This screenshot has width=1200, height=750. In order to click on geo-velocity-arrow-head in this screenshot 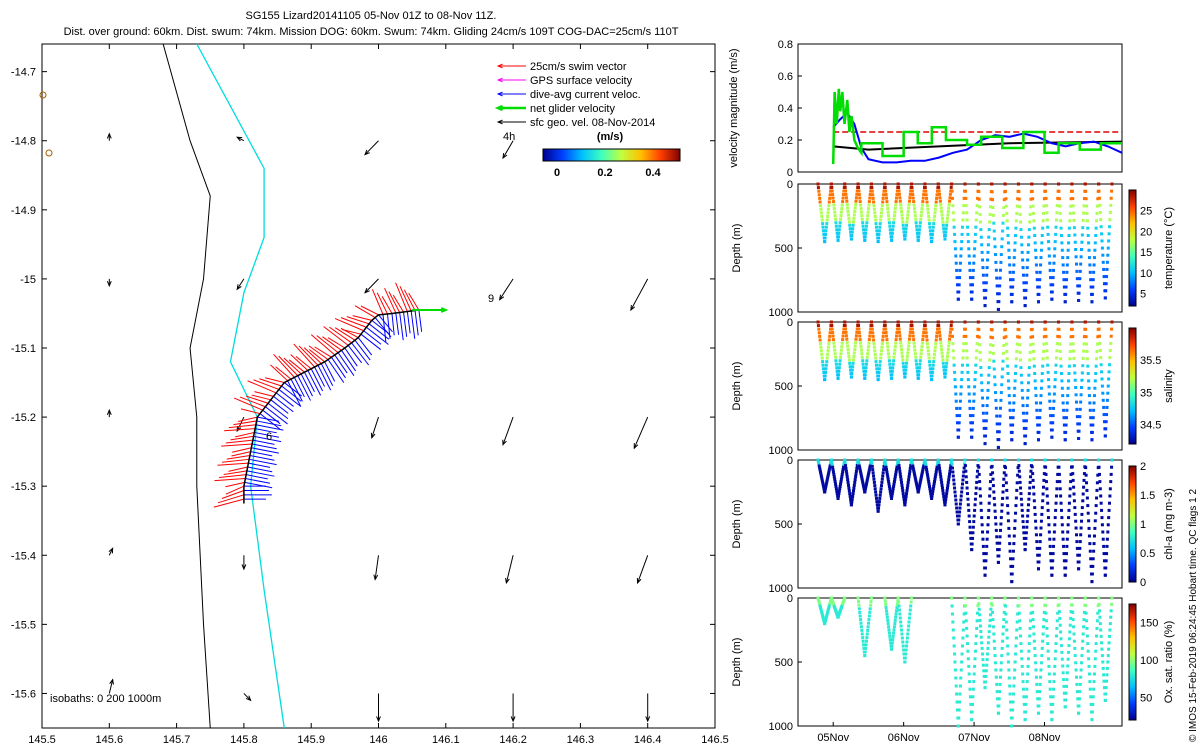, I will do `click(504, 442)`.